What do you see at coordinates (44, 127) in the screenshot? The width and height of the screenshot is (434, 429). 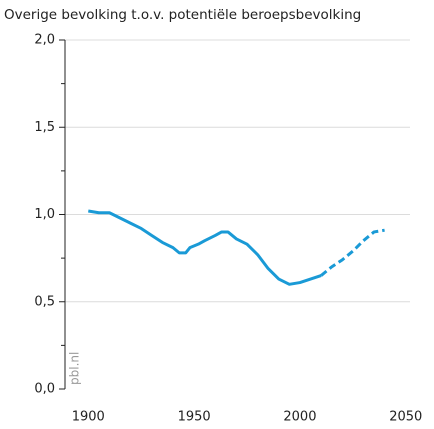 I see `y-tick-label: 1,5` at bounding box center [44, 127].